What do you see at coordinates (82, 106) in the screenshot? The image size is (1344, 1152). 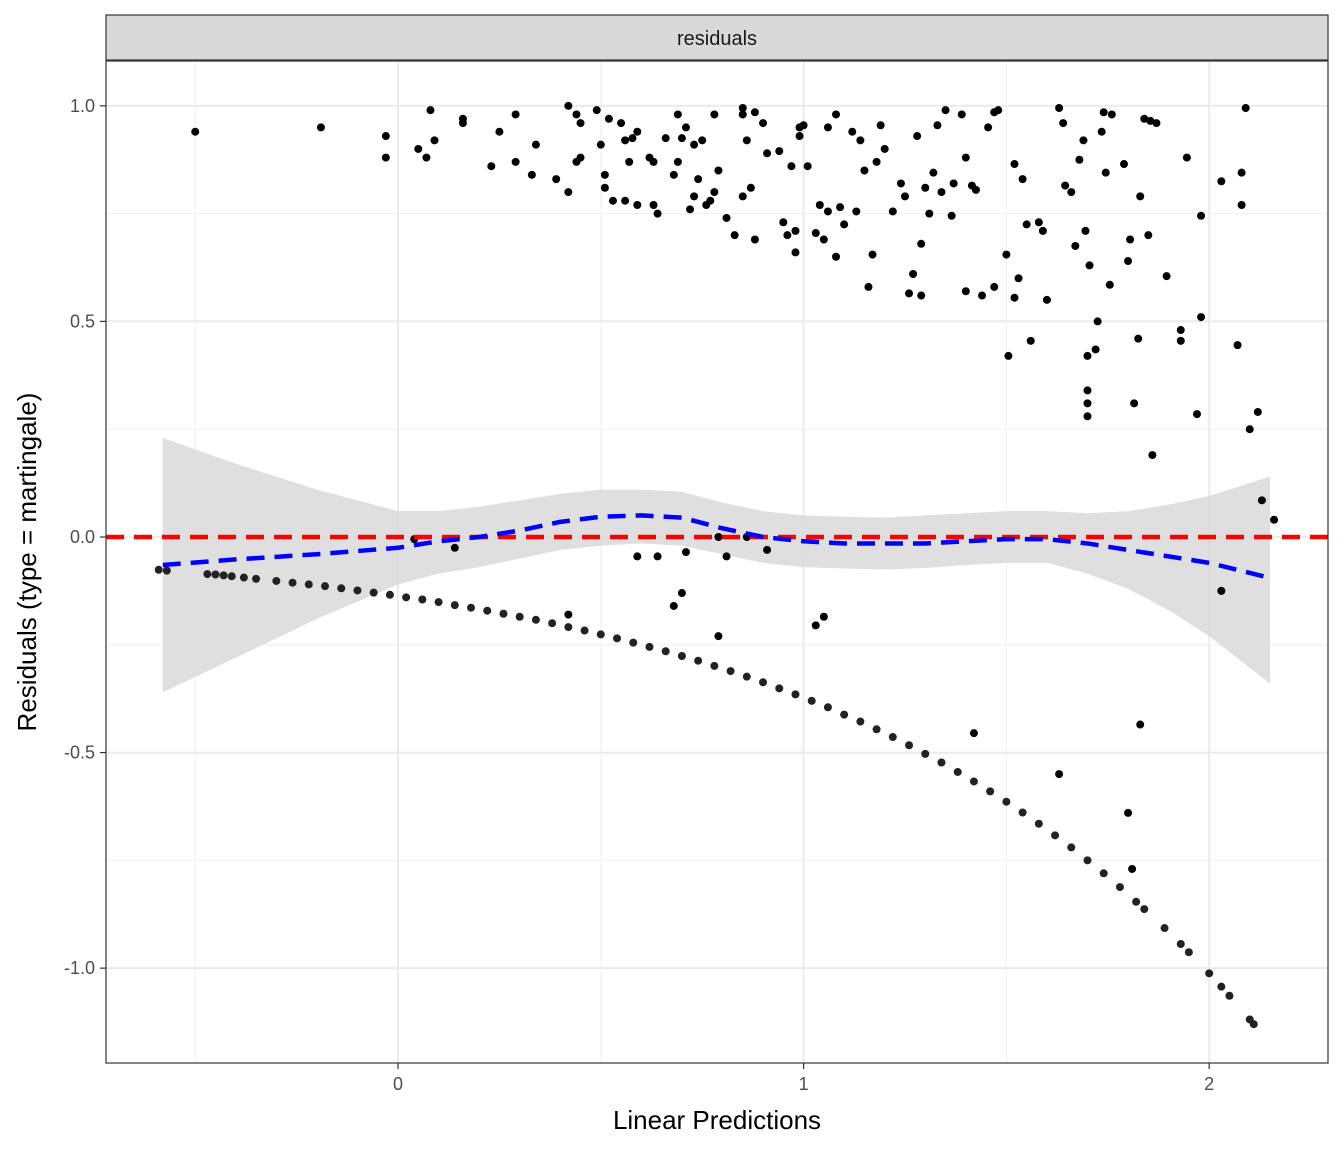 I see `y-tick-label: 1.0` at bounding box center [82, 106].